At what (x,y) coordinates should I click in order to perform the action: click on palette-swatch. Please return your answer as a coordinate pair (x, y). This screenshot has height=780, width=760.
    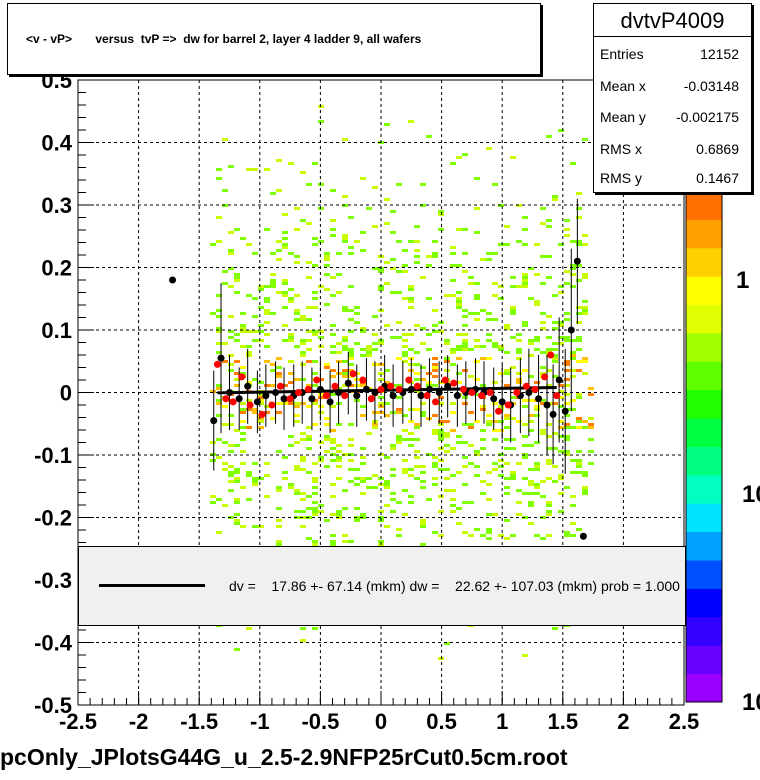
    Looking at the image, I should click on (704, 319).